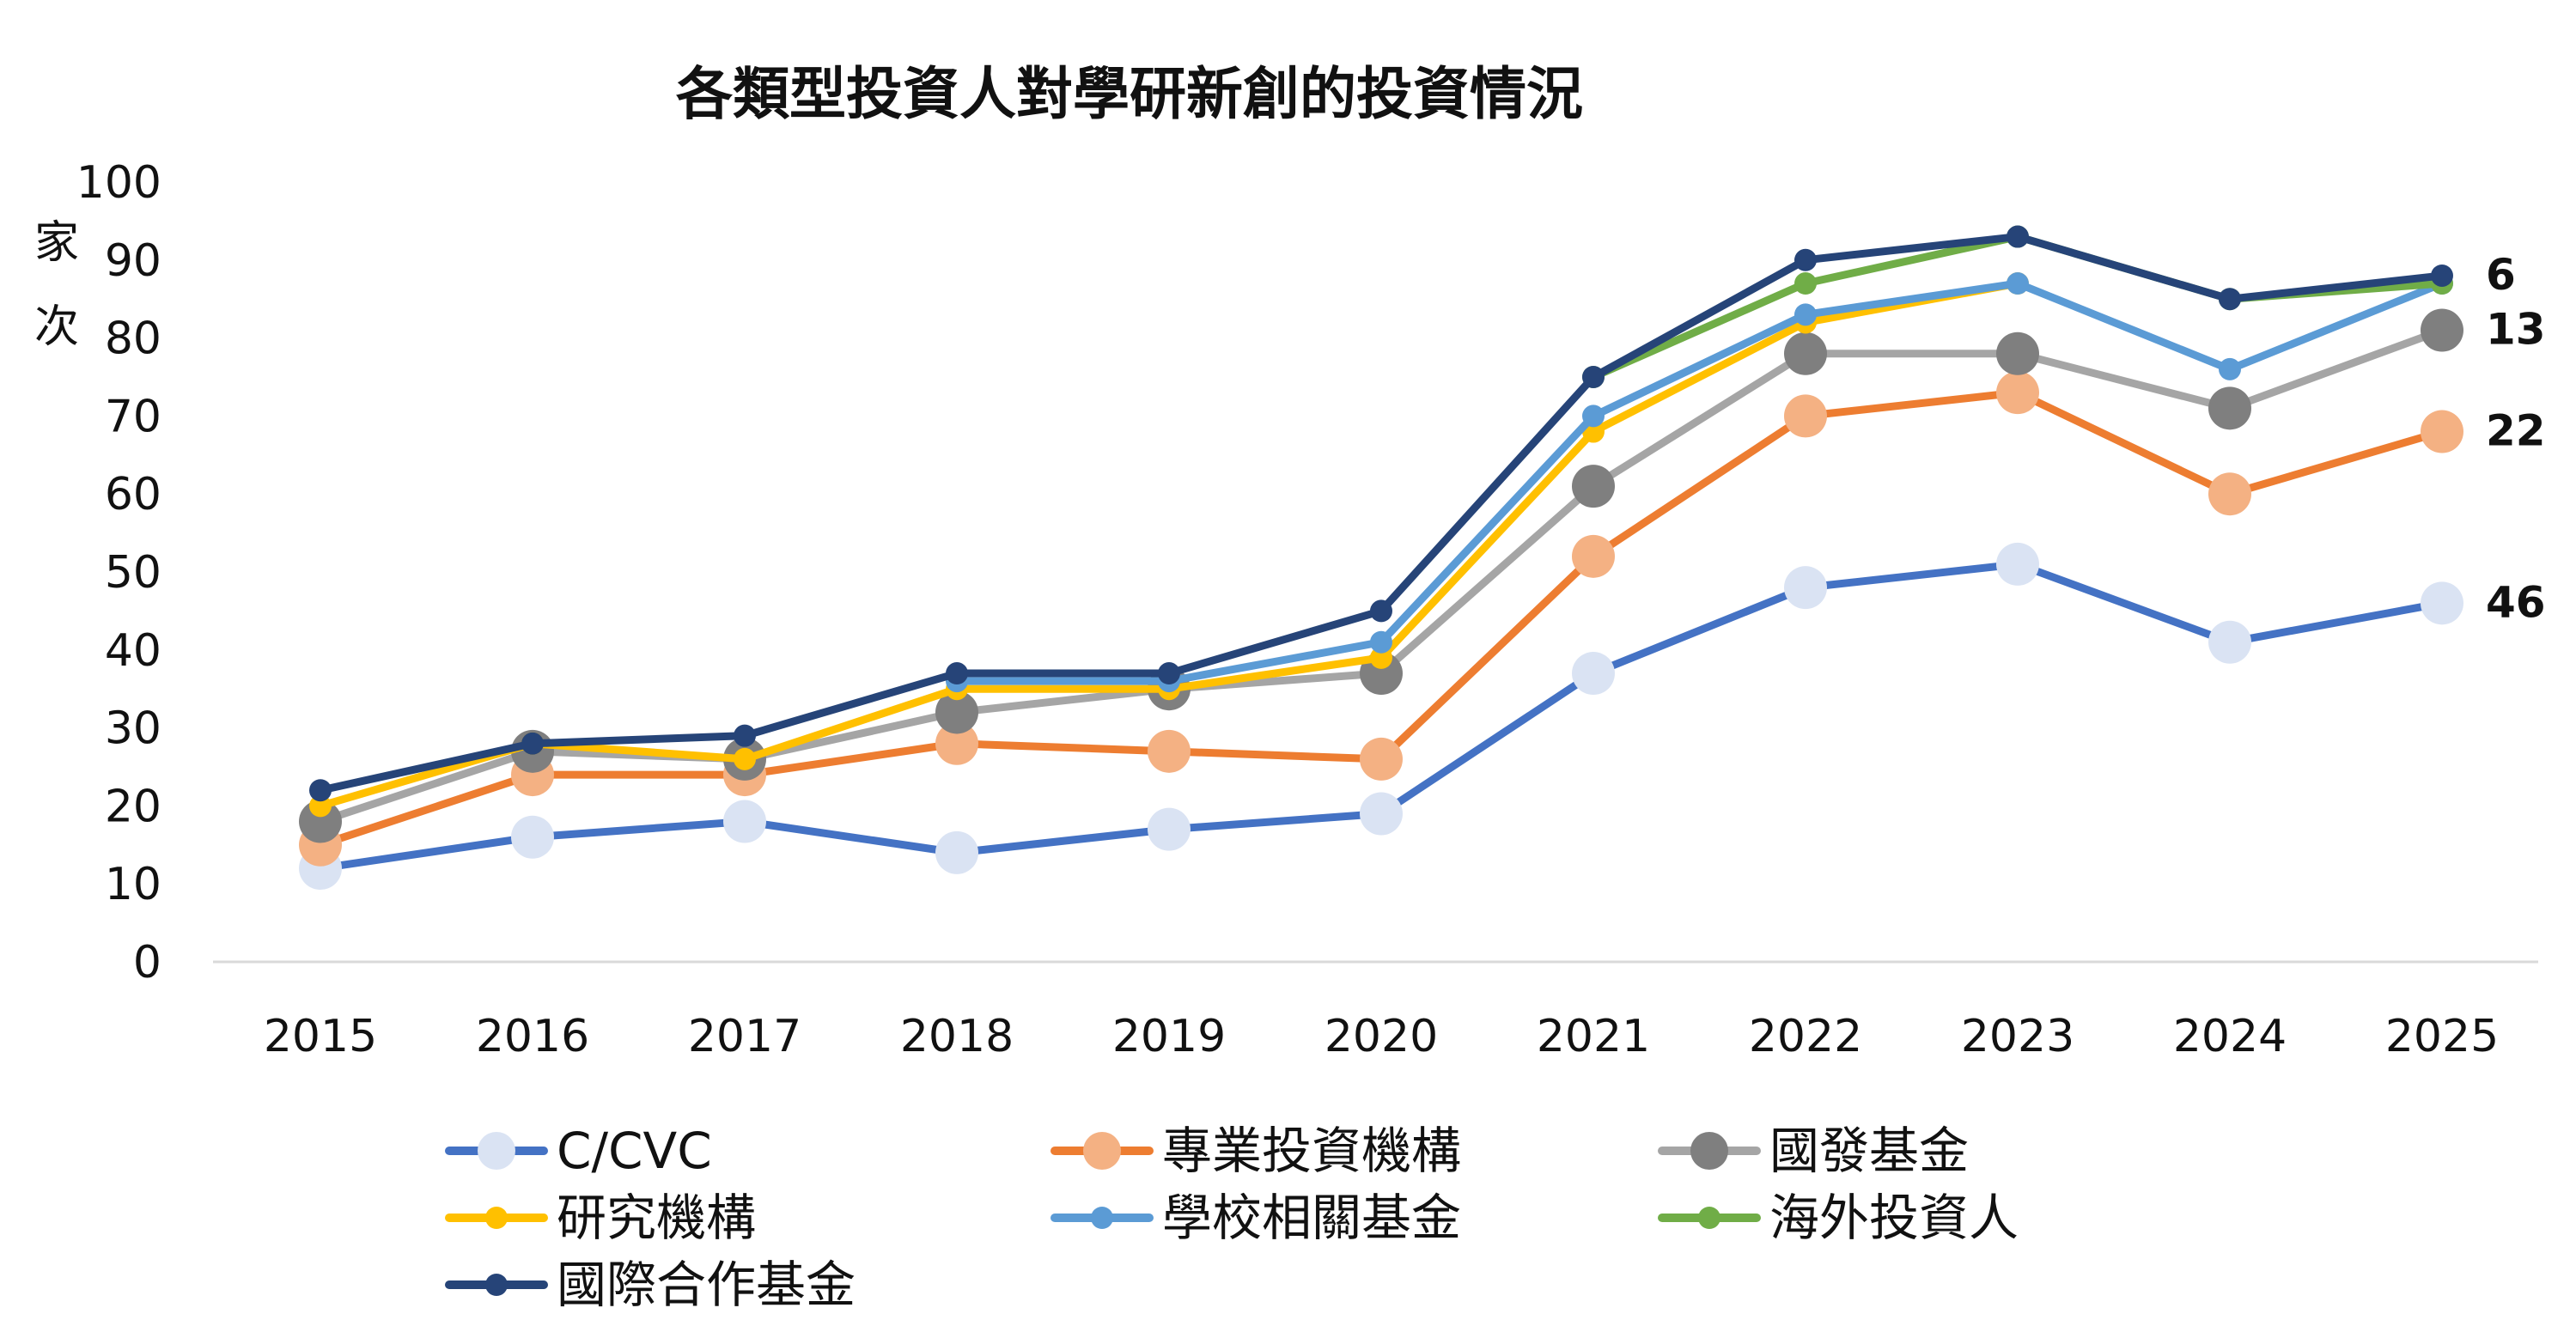 The image size is (2576, 1320). What do you see at coordinates (1381, 1036) in the screenshot?
I see `x-tick-label: 2020` at bounding box center [1381, 1036].